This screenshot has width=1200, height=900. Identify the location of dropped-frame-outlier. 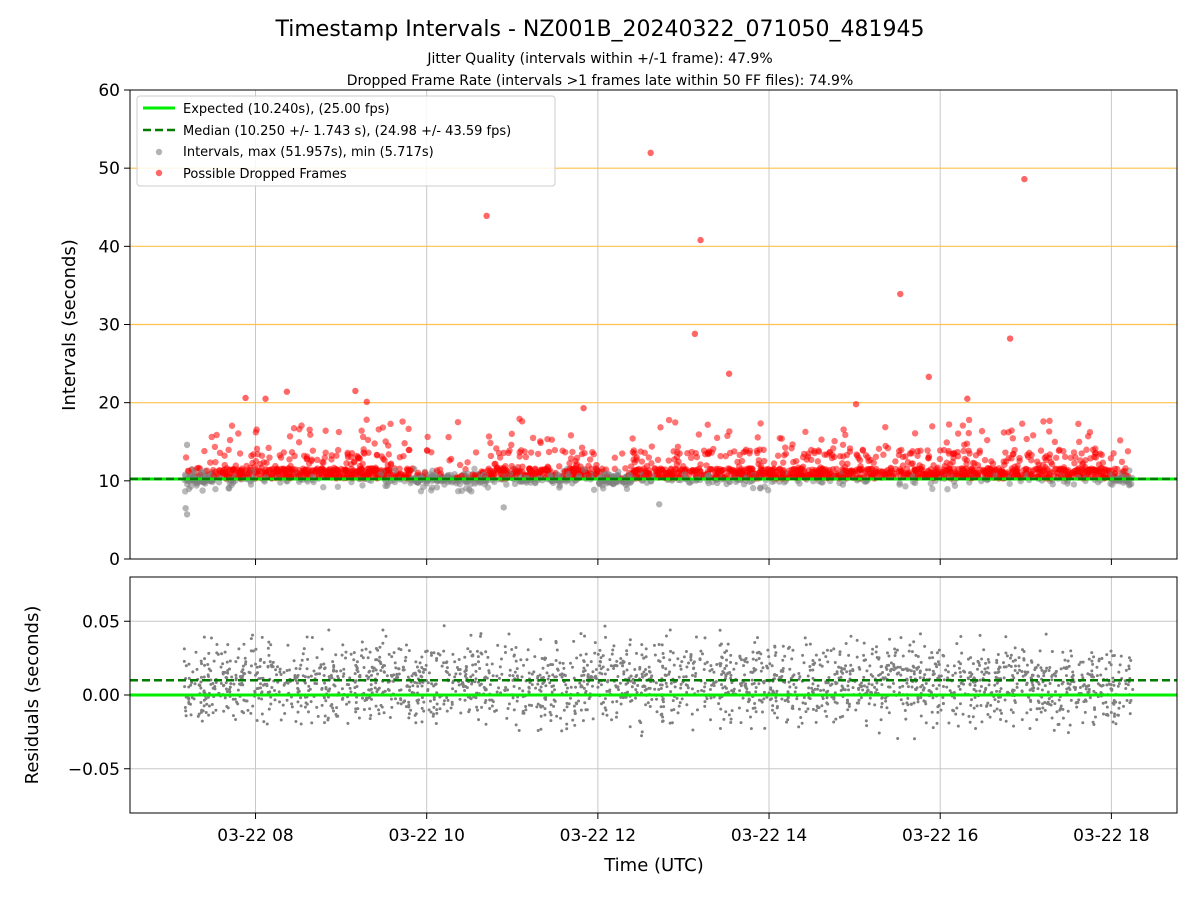
(265, 398).